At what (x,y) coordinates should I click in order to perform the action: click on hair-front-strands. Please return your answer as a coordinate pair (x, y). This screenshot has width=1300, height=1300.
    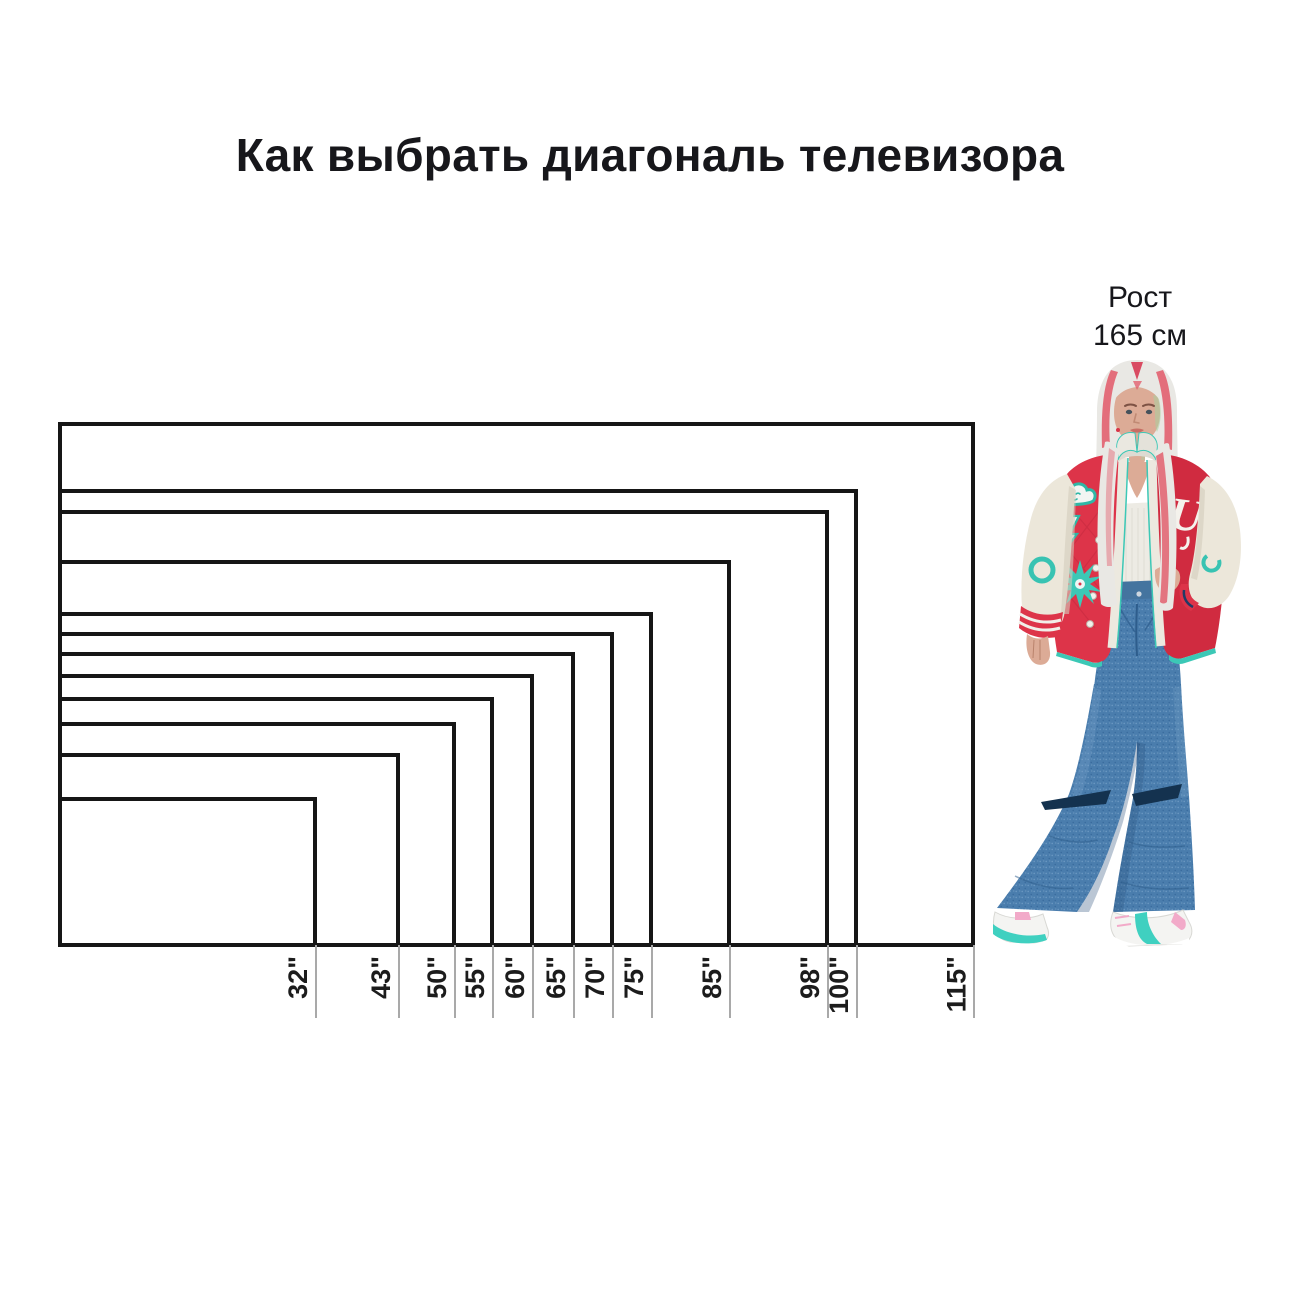
    Looking at the image, I should click on (1137, 526).